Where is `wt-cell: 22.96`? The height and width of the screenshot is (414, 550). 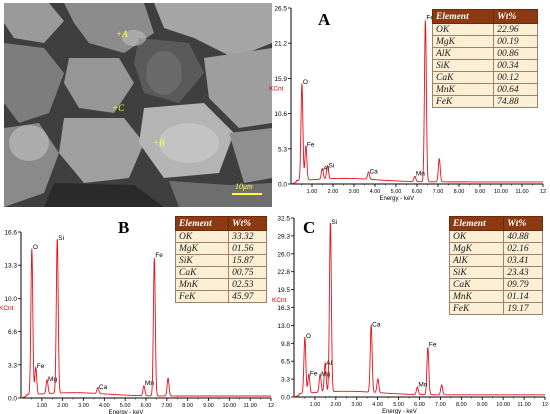
wt-cell: 22.96 is located at coordinates (515, 29).